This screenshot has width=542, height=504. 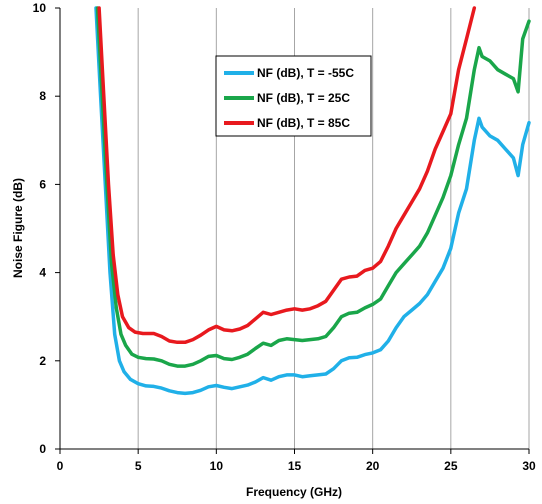 I want to click on x-axis-label: Frequency (GHz), so click(x=294, y=492).